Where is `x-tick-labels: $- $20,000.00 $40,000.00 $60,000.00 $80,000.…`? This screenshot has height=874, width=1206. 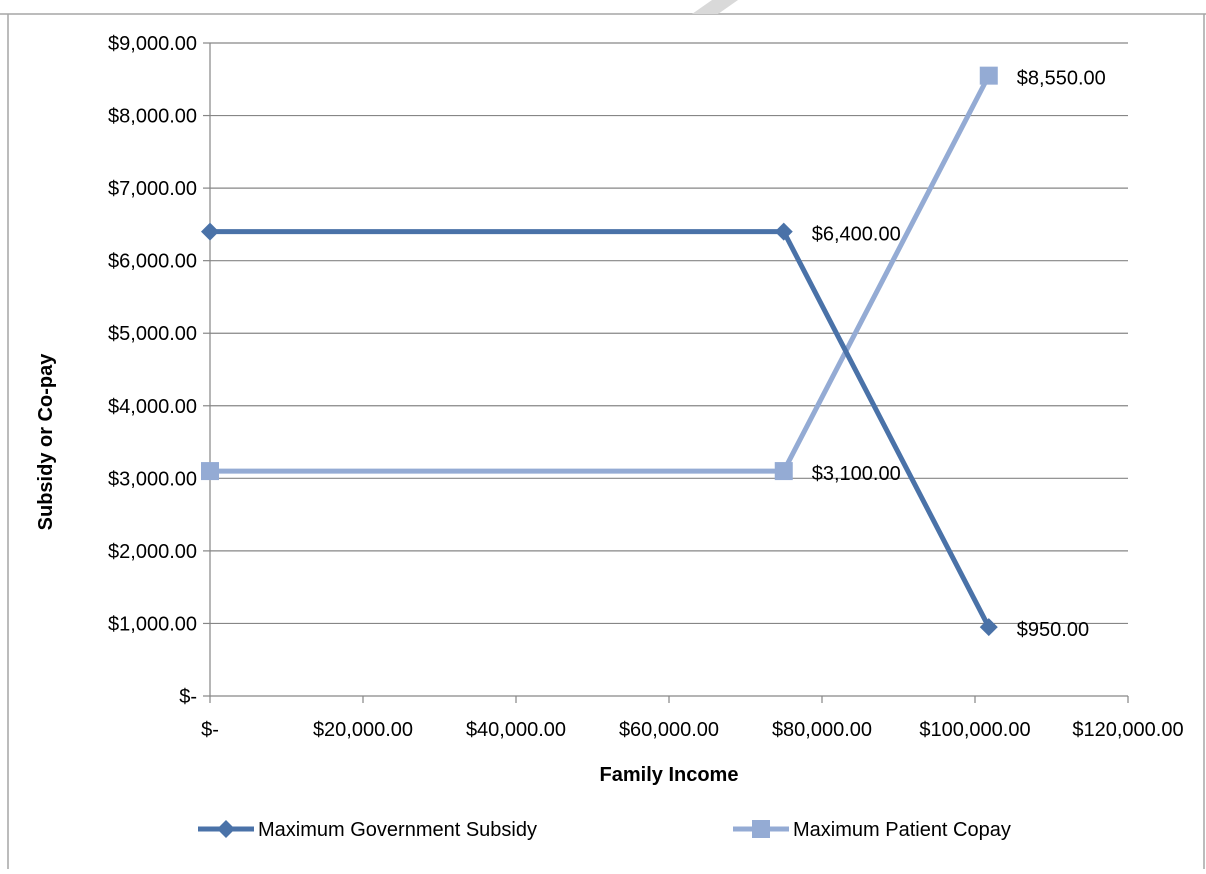
x-tick-labels: $- $20,000.00 $40,000.00 $60,000.00 $80,000.… is located at coordinates (692, 730).